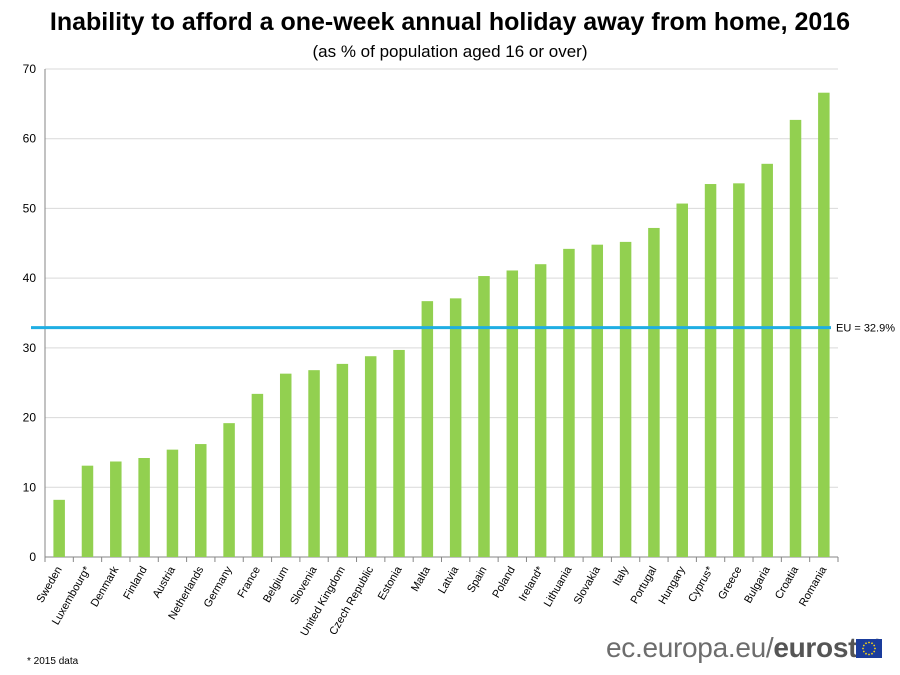 The width and height of the screenshot is (900, 675). I want to click on x-tick-label: Croatia, so click(787, 582).